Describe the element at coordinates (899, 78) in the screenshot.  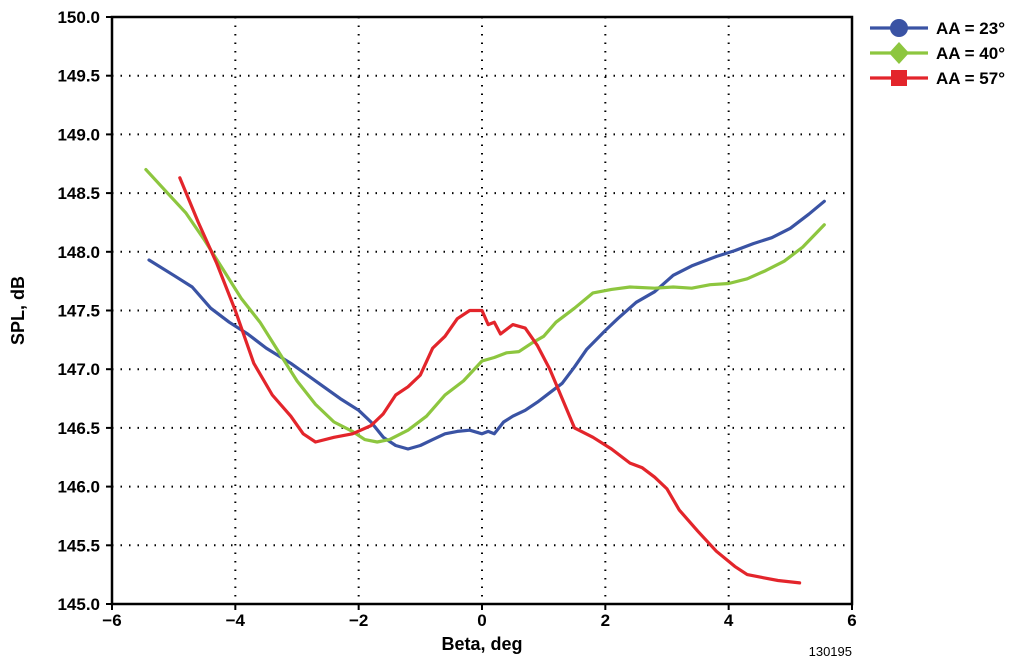
I see `legend-square-marker` at that location.